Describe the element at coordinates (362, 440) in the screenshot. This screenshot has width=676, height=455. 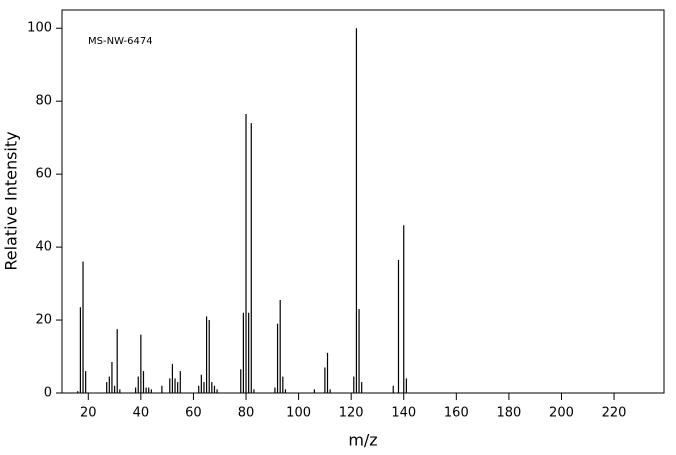
I see `x-axis-label: m/z` at that location.